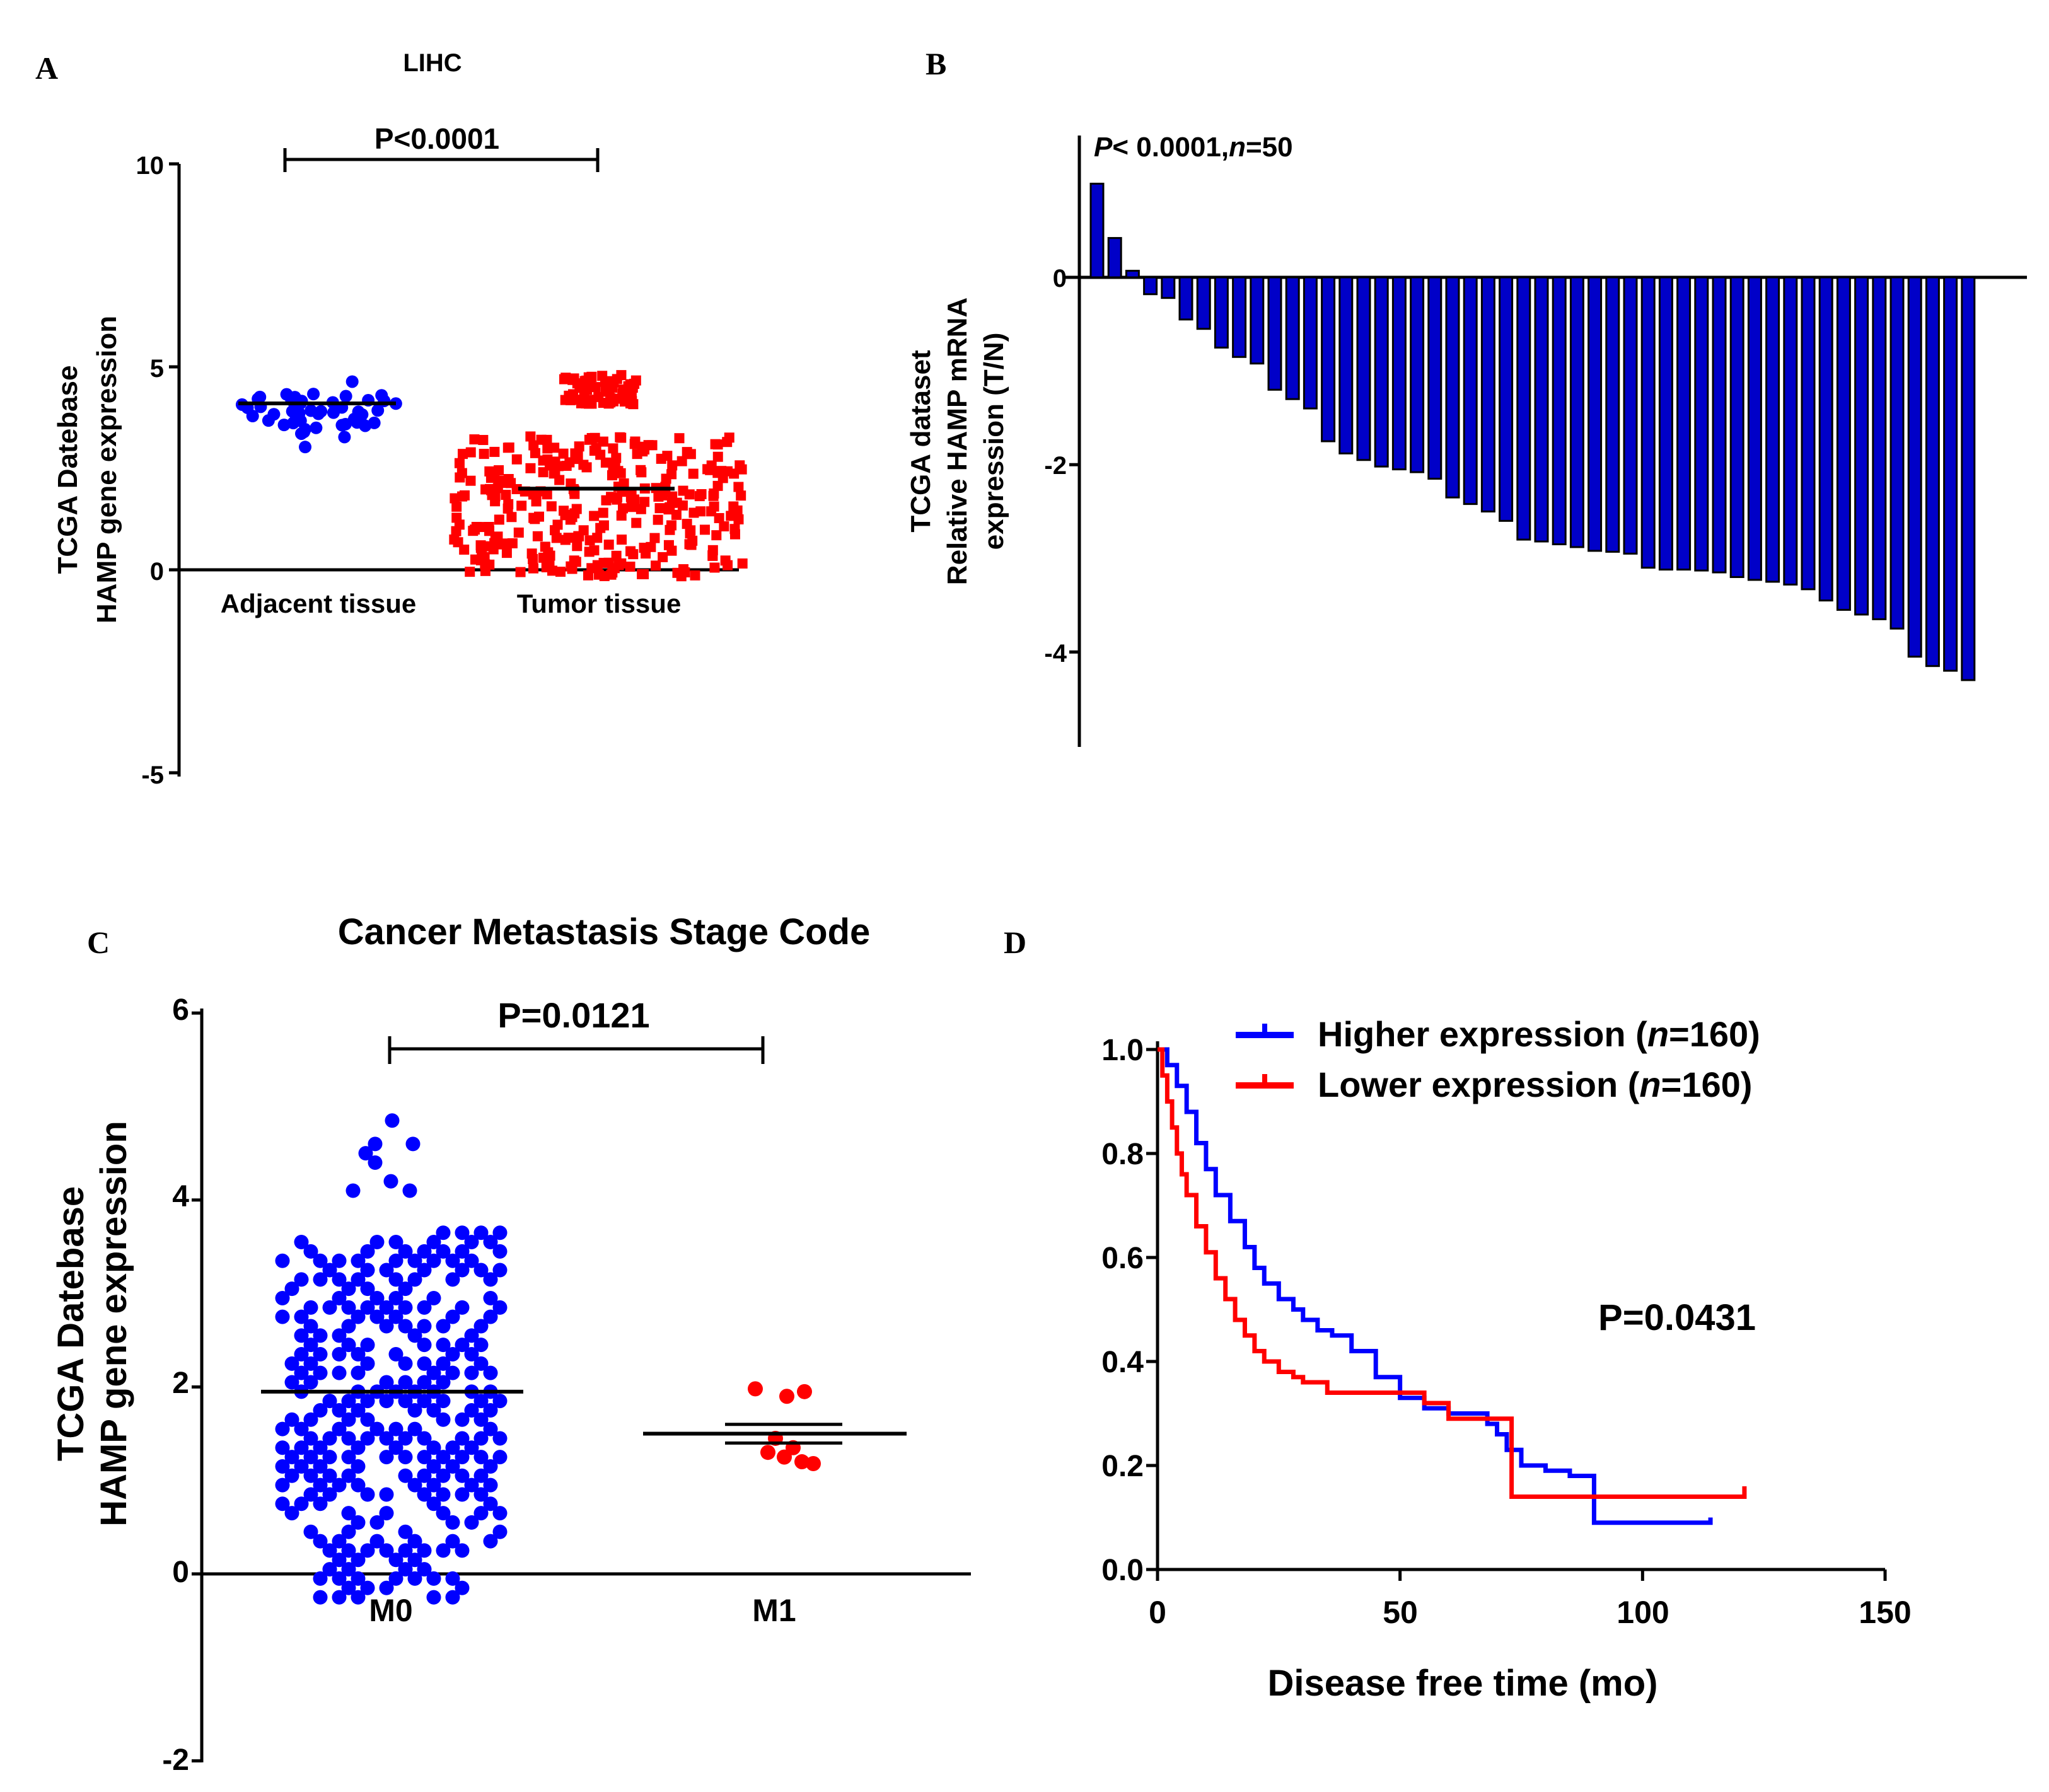 This screenshot has width=2049, height=1792. Describe the element at coordinates (993, 442) in the screenshot. I see `panel-b-y-label-line3: expression (T/N)` at that location.